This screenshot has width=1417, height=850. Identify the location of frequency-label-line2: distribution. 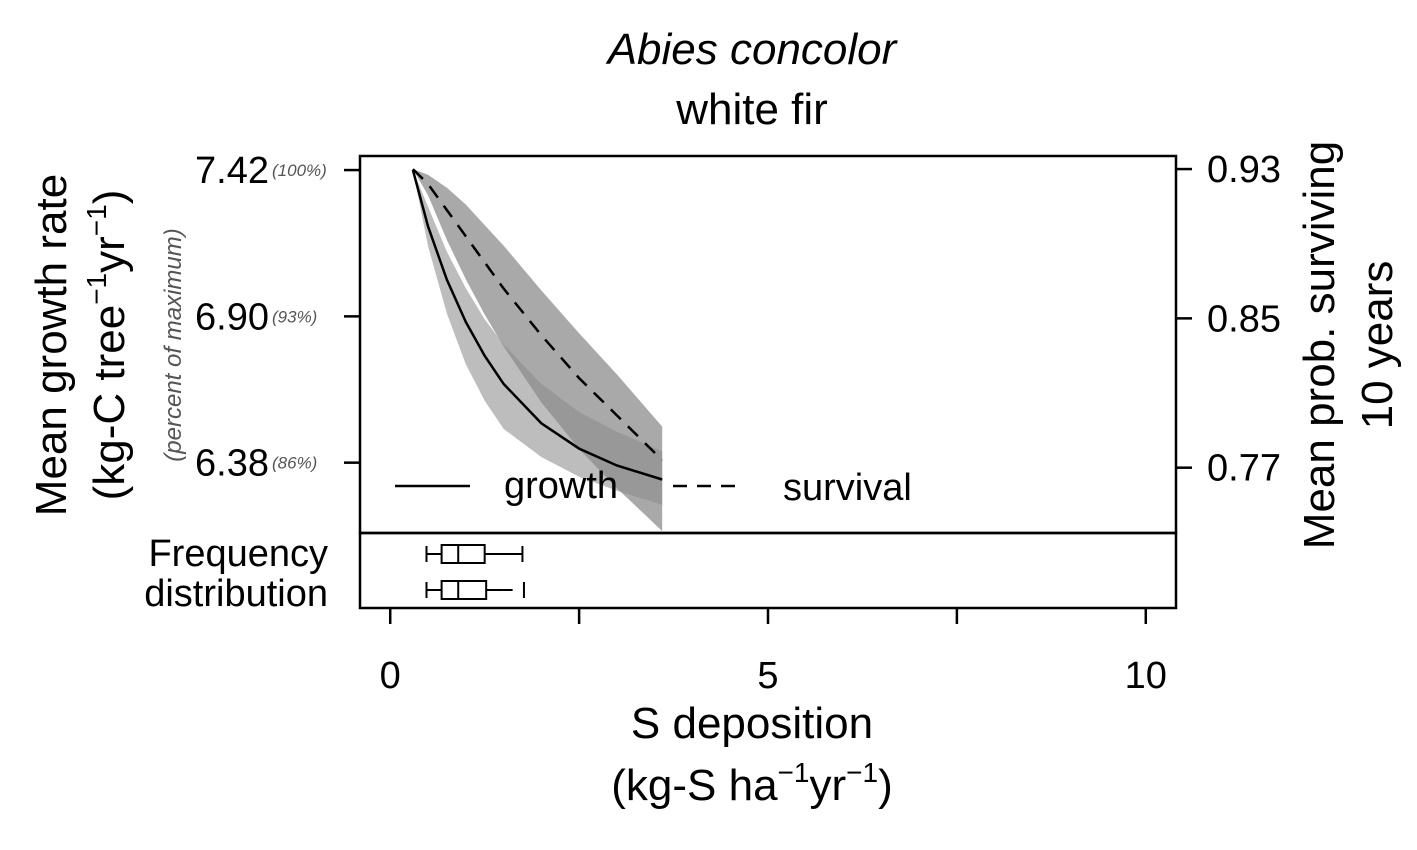
(236, 594).